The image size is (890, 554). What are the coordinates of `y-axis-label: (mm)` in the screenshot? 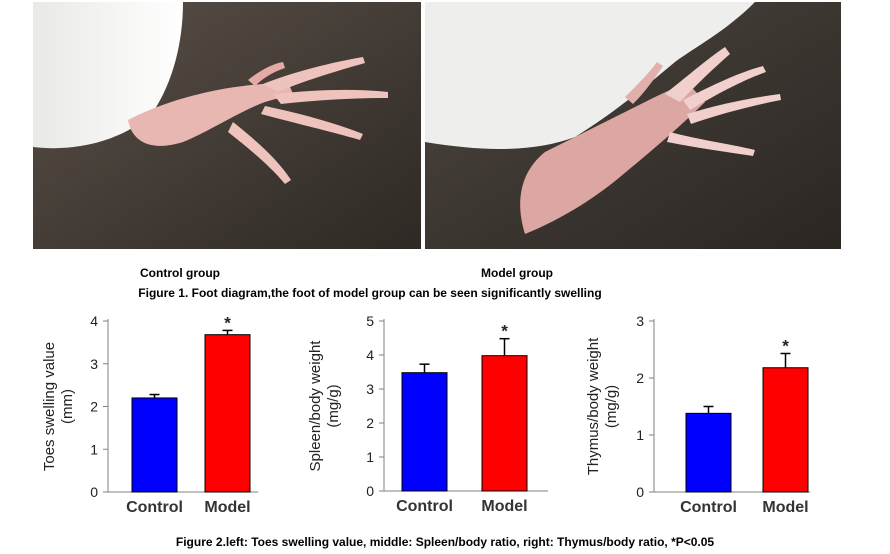 It's located at (67, 406).